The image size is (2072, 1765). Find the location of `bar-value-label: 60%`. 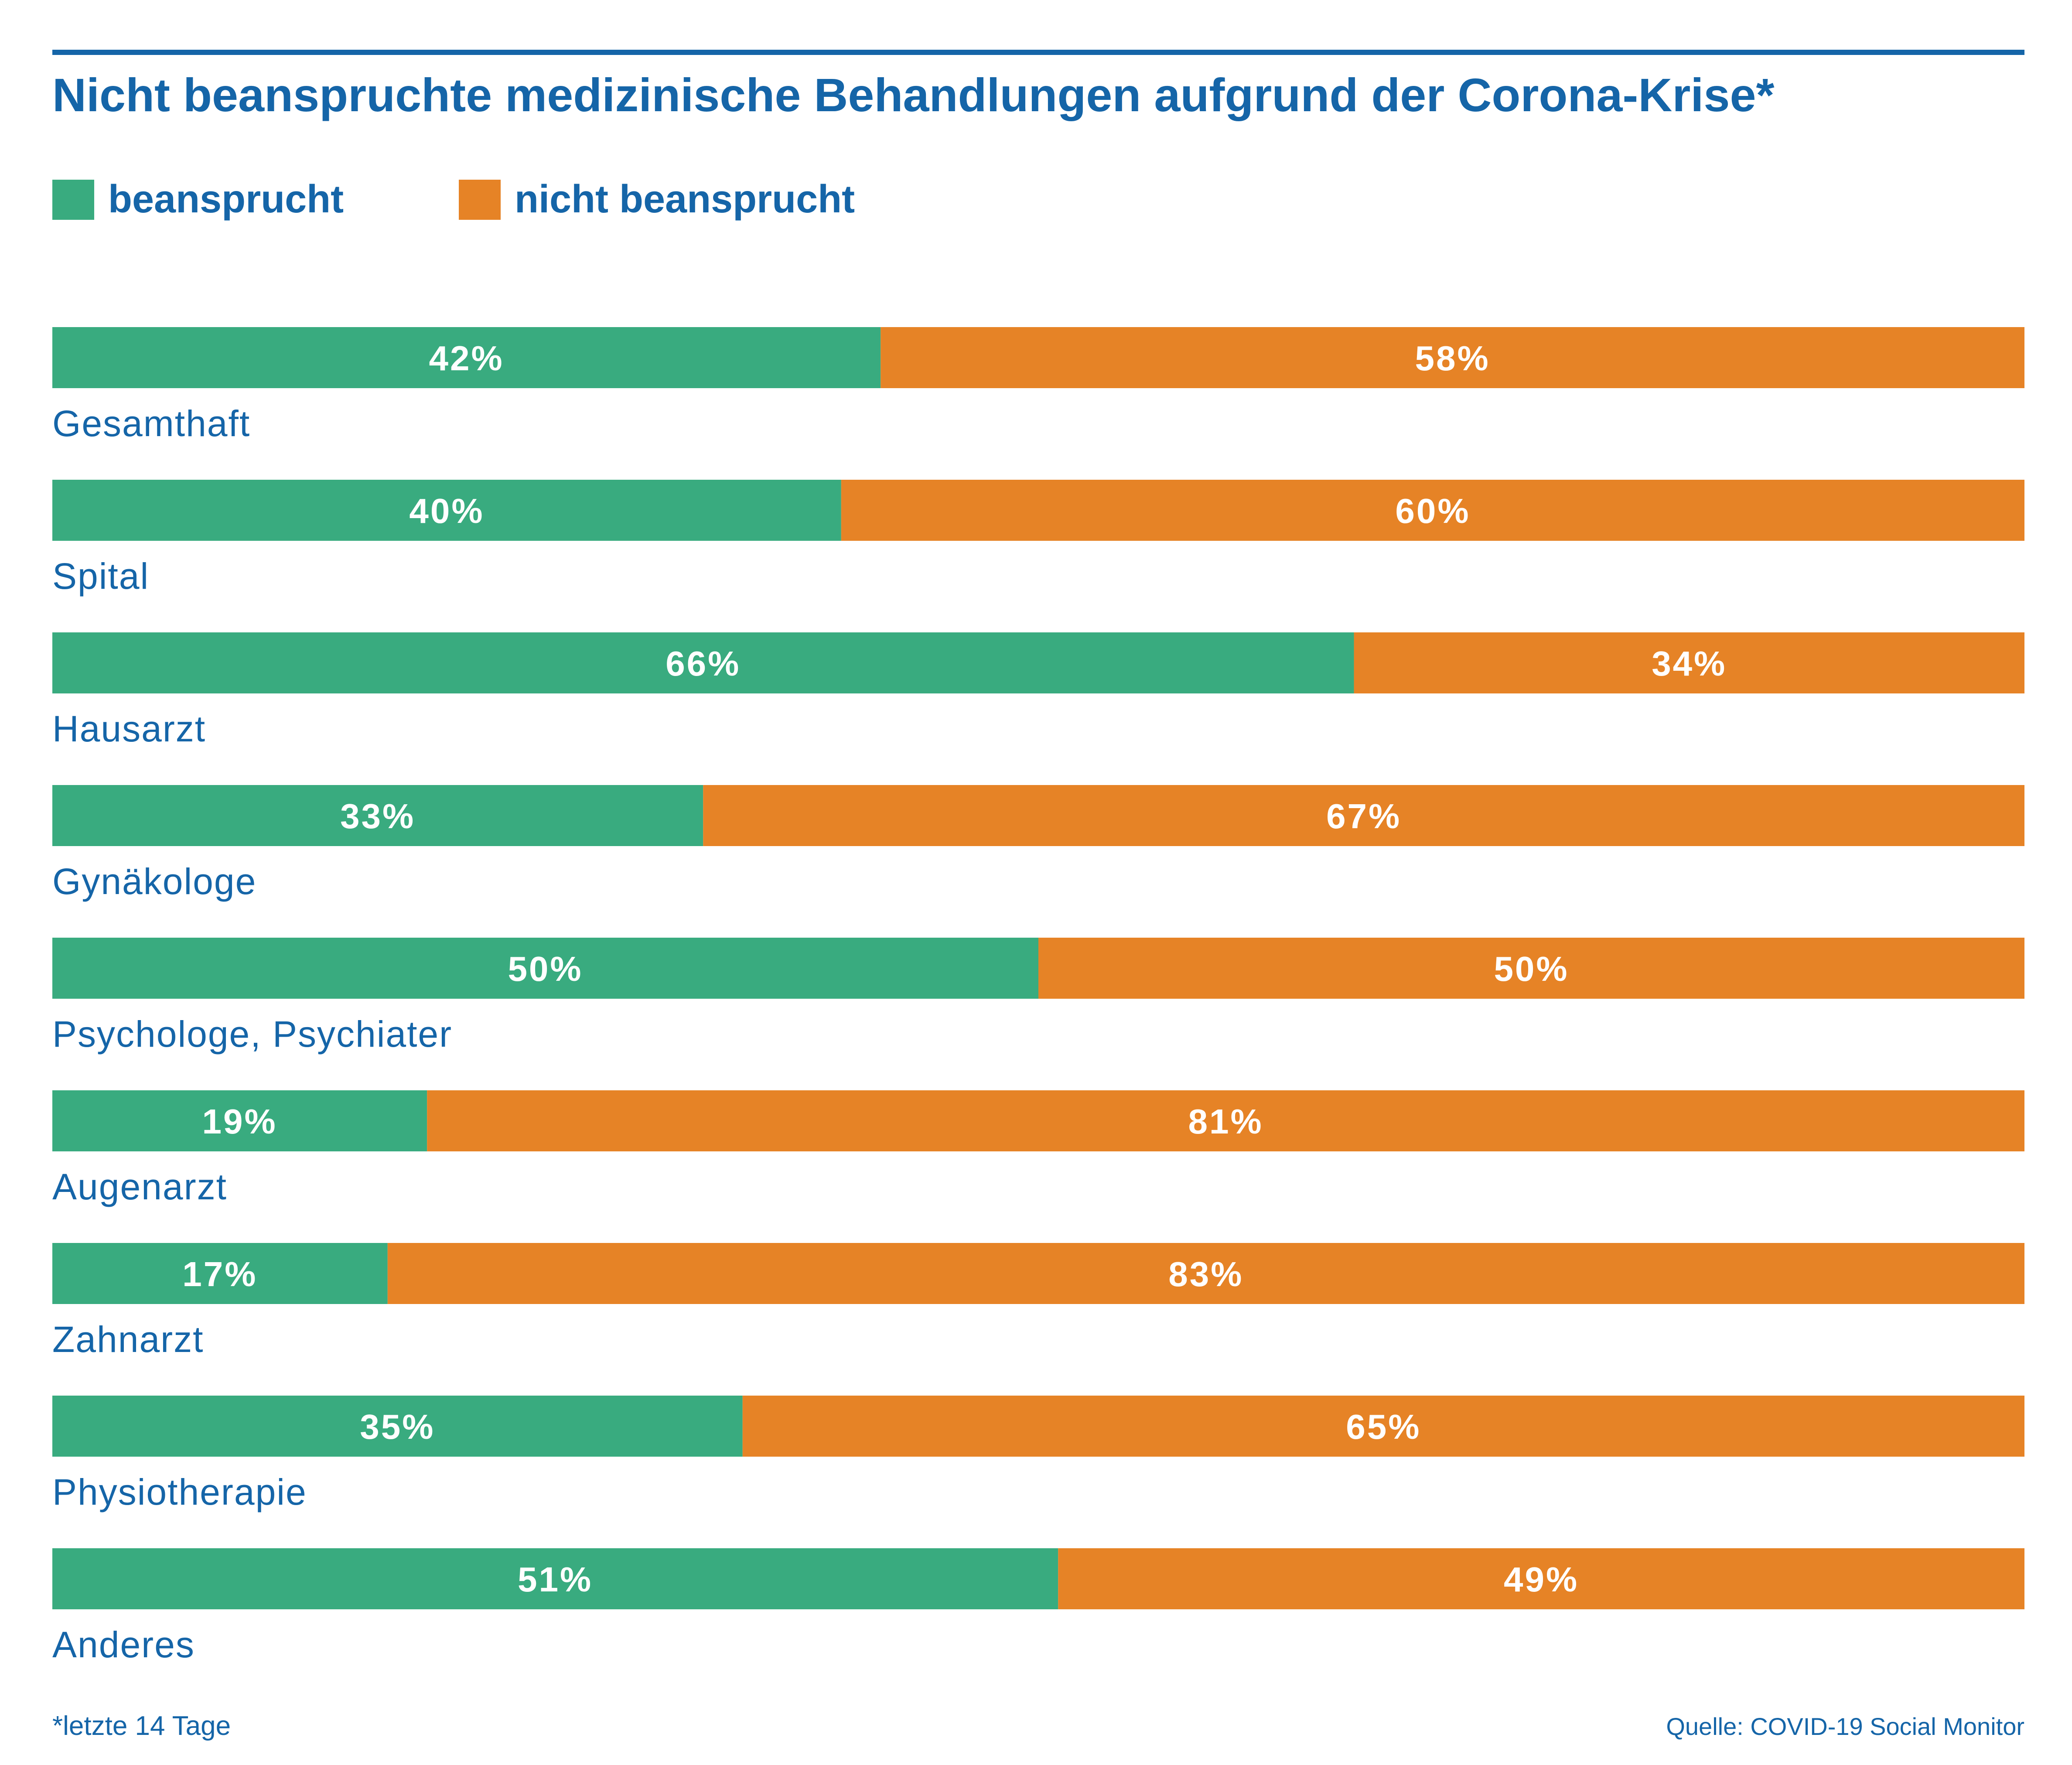

bar-value-label: 60% is located at coordinates (1432, 511).